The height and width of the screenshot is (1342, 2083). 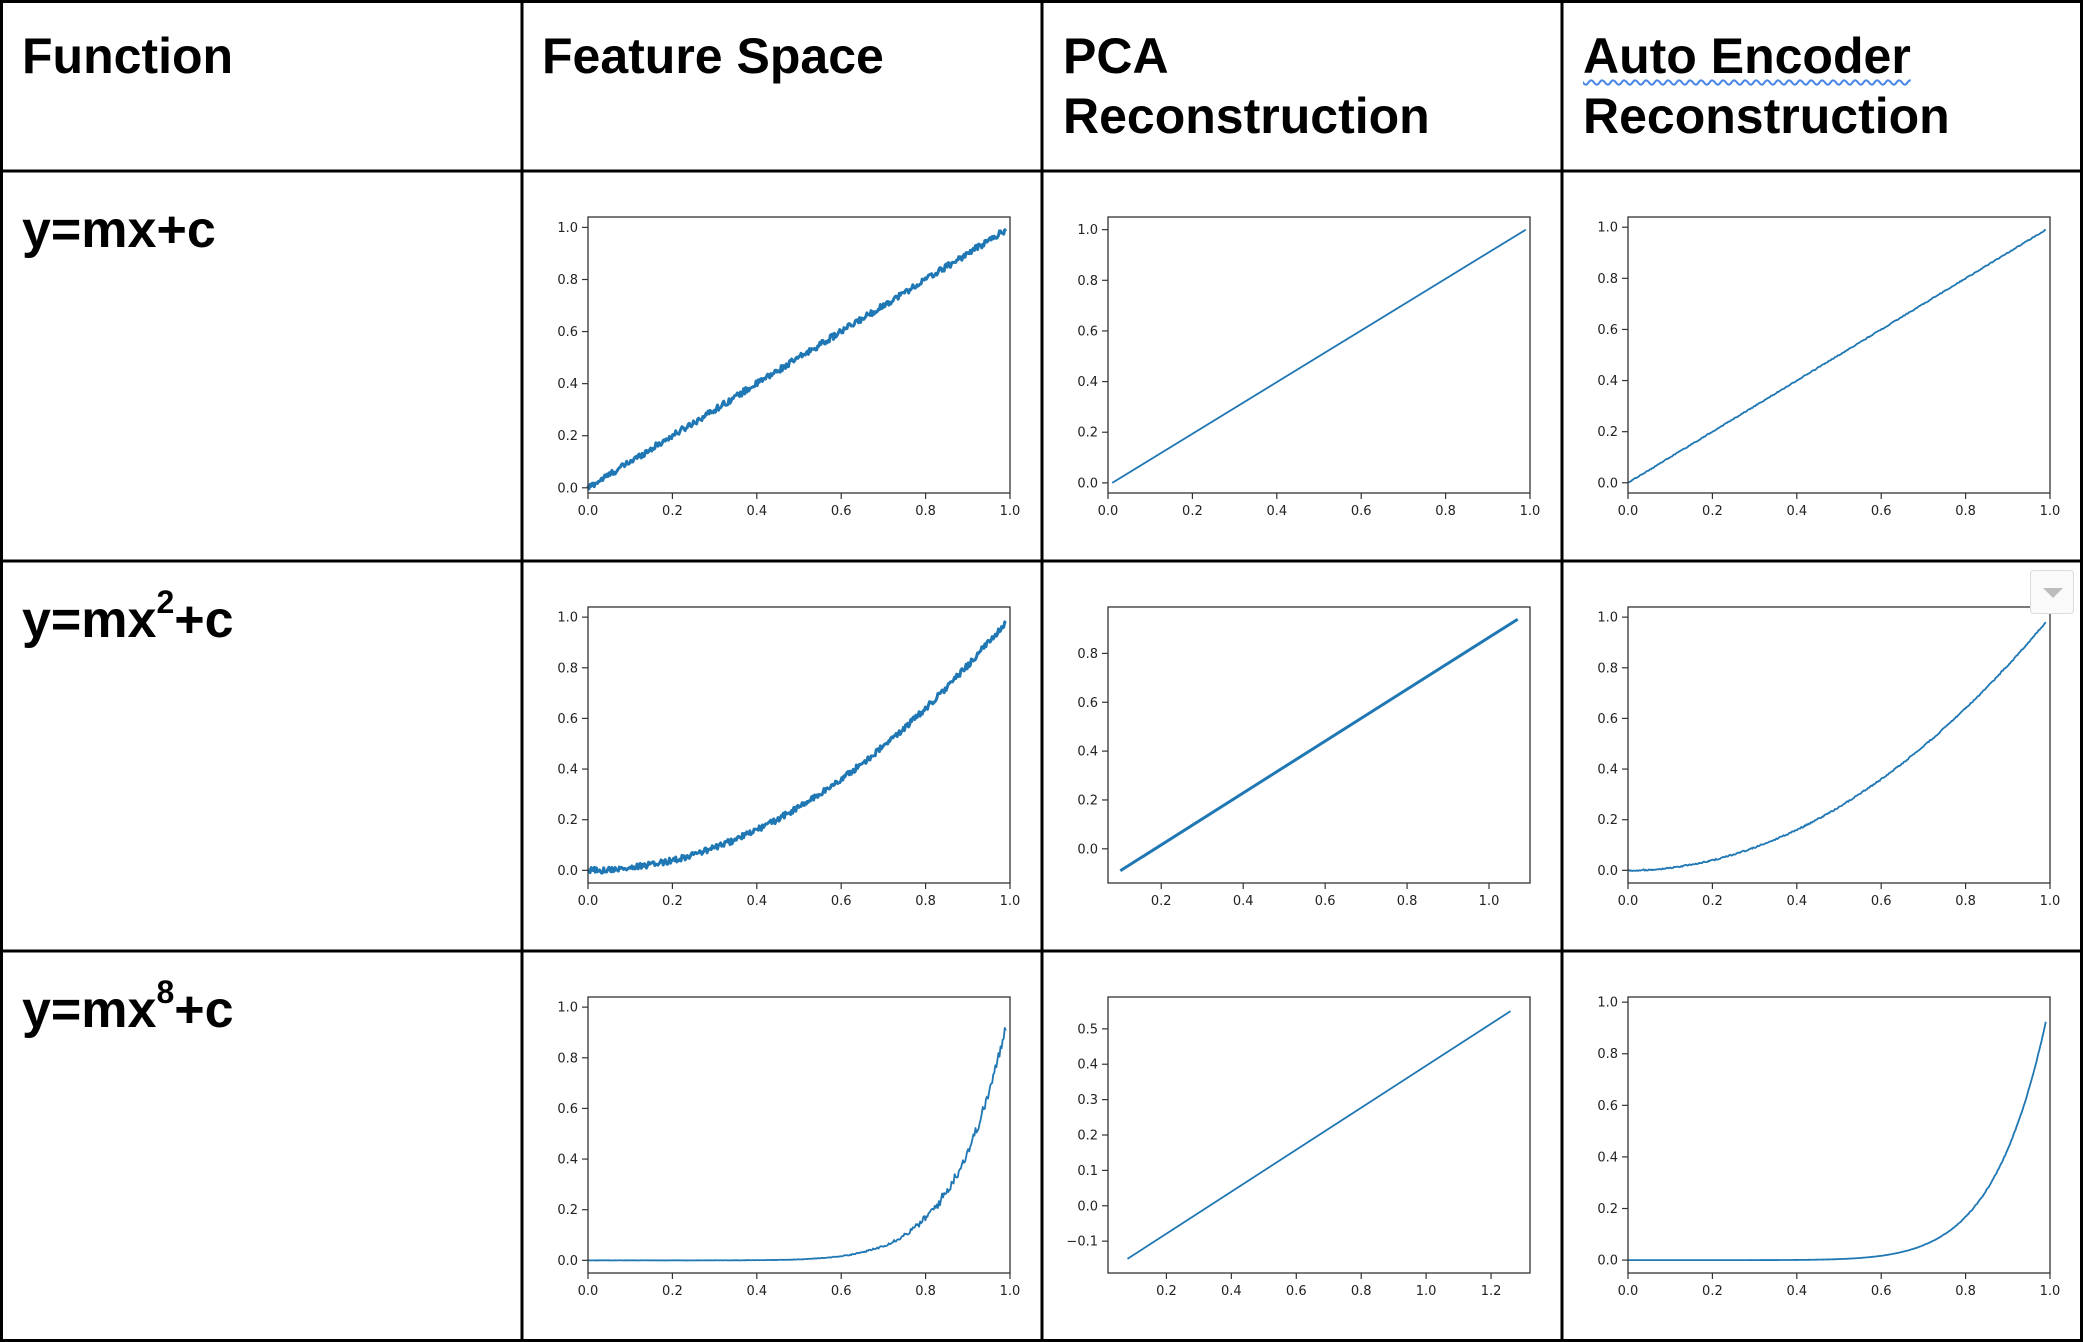 I want to click on header-feature-space: Feature Space, so click(x=713, y=56).